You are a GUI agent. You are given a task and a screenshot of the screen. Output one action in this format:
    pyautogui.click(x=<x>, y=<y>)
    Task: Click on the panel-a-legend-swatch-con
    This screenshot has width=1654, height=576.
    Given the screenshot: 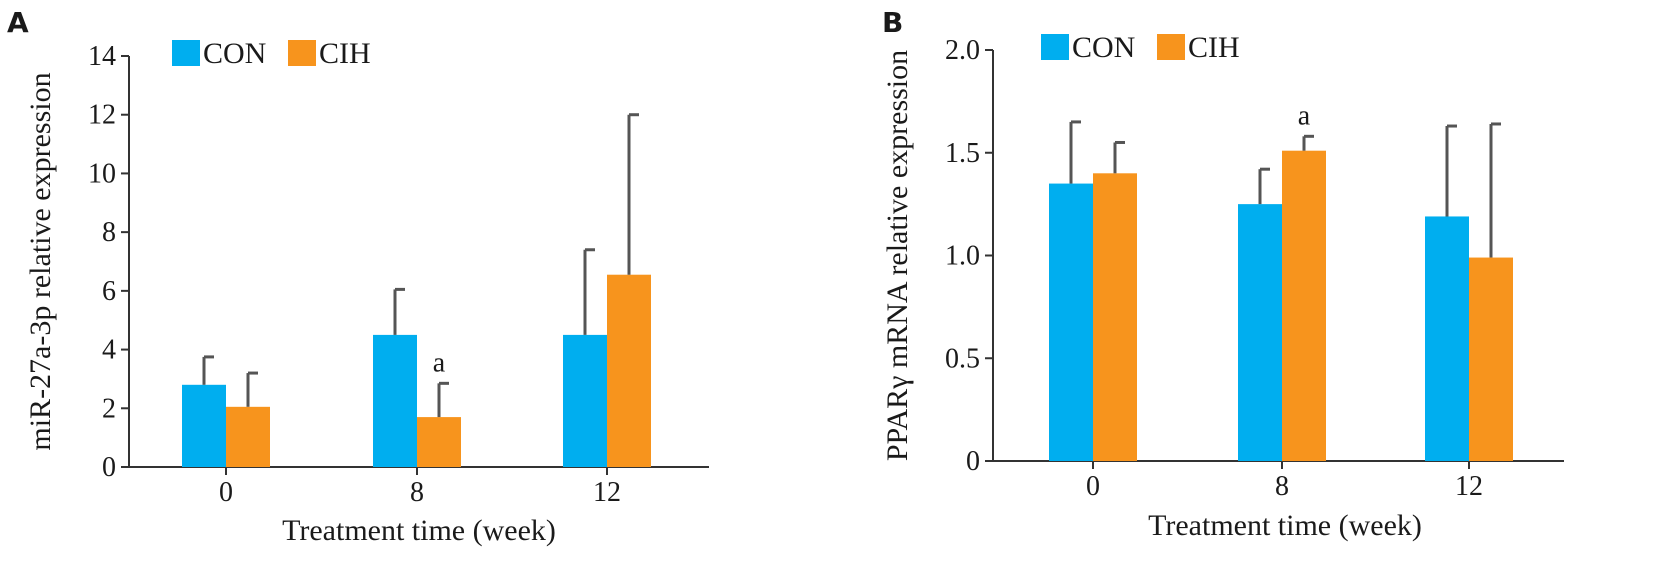 What is the action you would take?
    pyautogui.click(x=186, y=53)
    